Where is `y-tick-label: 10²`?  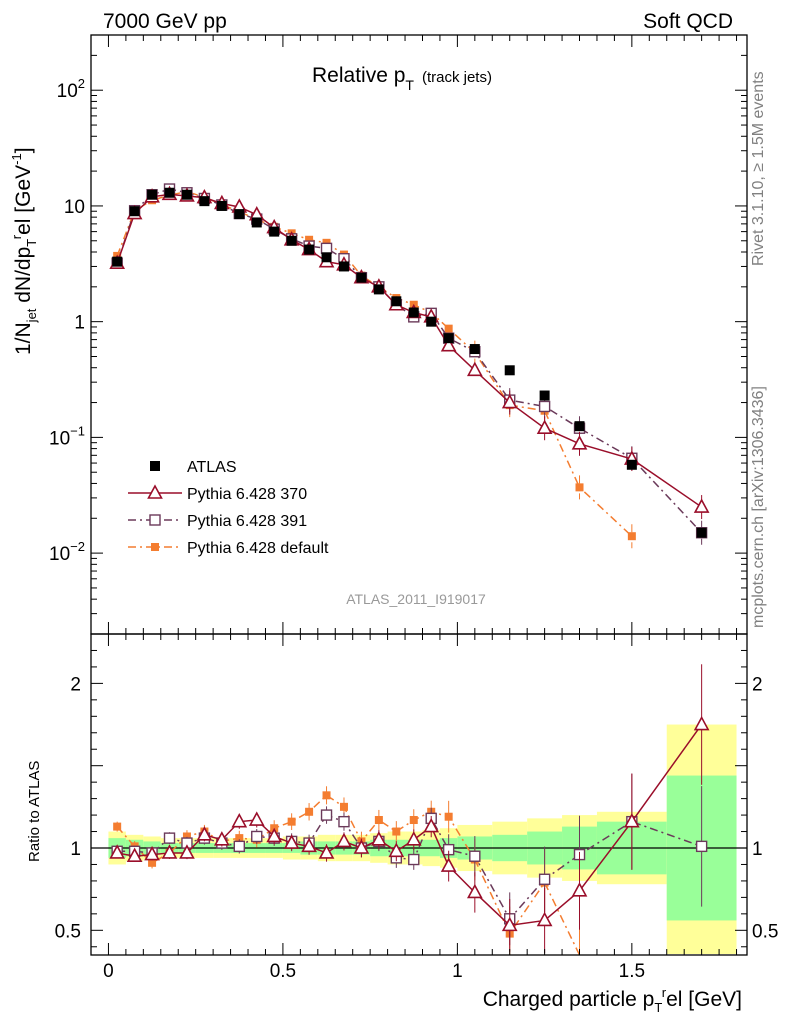
y-tick-label: 10² is located at coordinates (71, 89).